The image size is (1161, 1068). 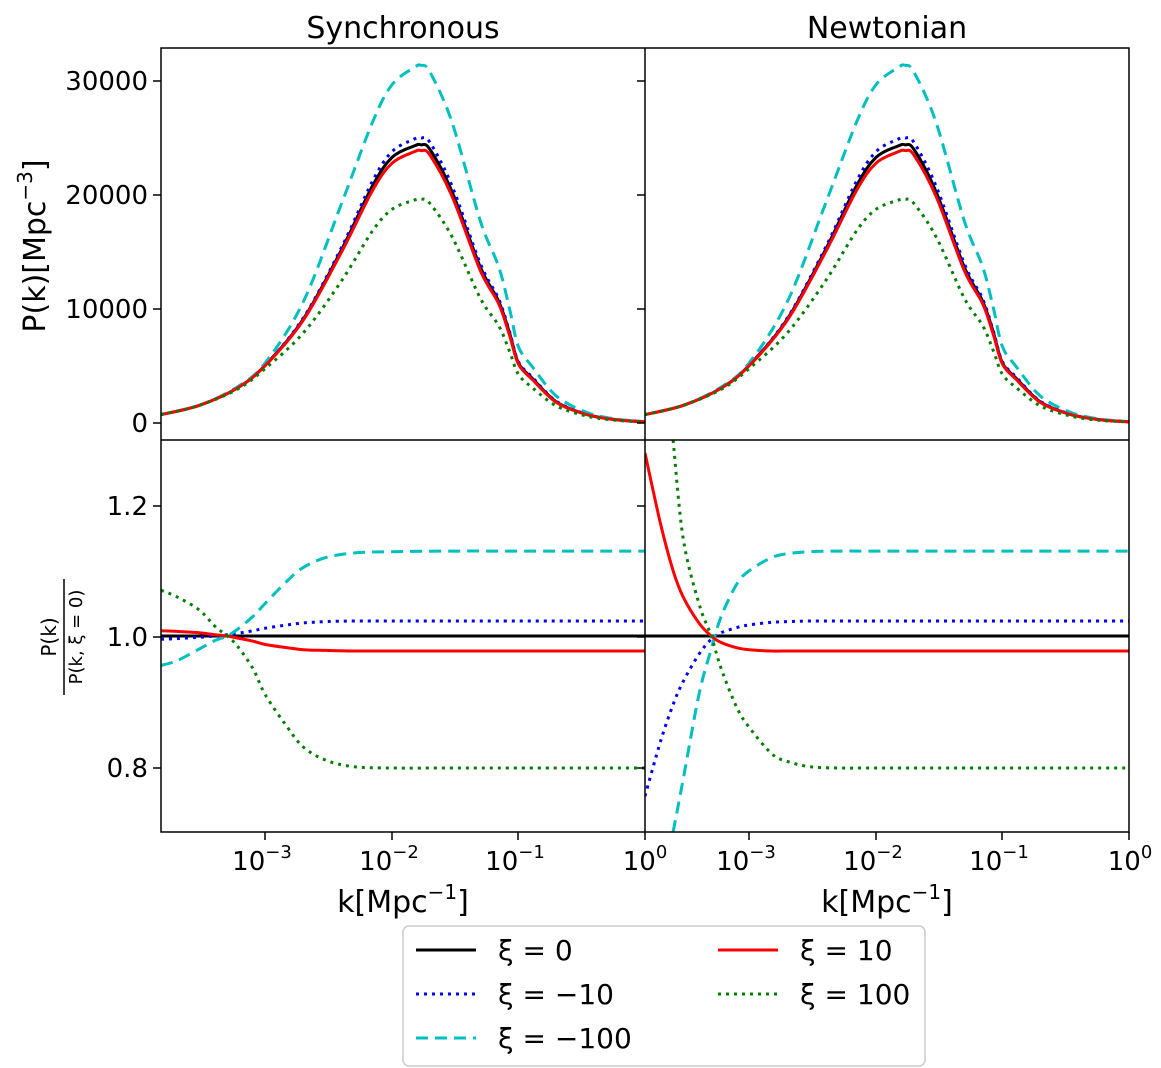 I want to click on ratio-numerator: P(k), so click(x=49, y=636).